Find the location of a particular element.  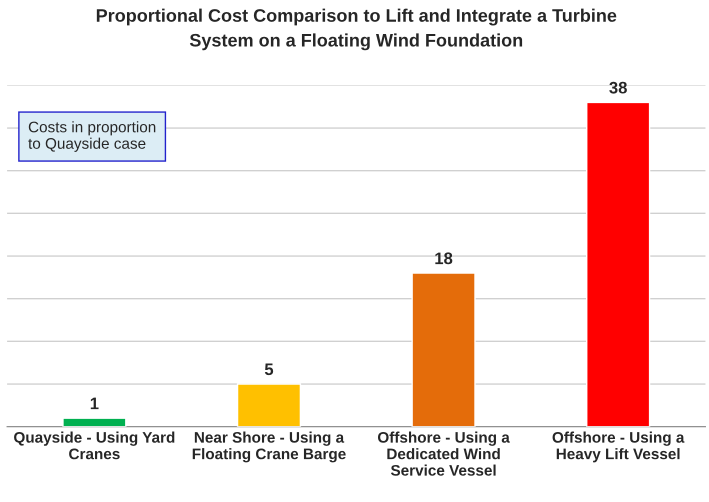

x-tick-label: Offshore - Using a Heavy Lift Vessel is located at coordinates (618, 447).